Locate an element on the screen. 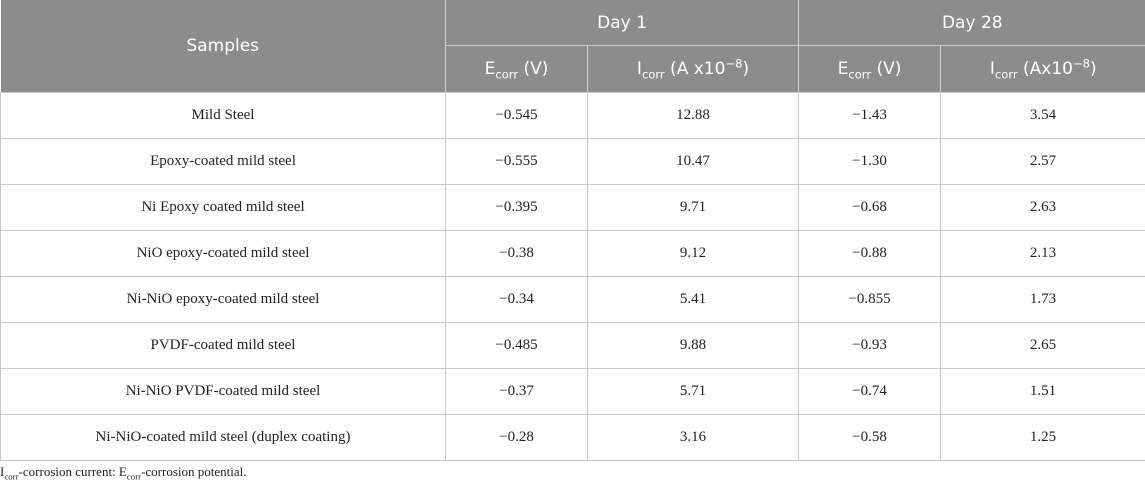 The height and width of the screenshot is (484, 1145). header-day1: Day 1 is located at coordinates (621, 23).